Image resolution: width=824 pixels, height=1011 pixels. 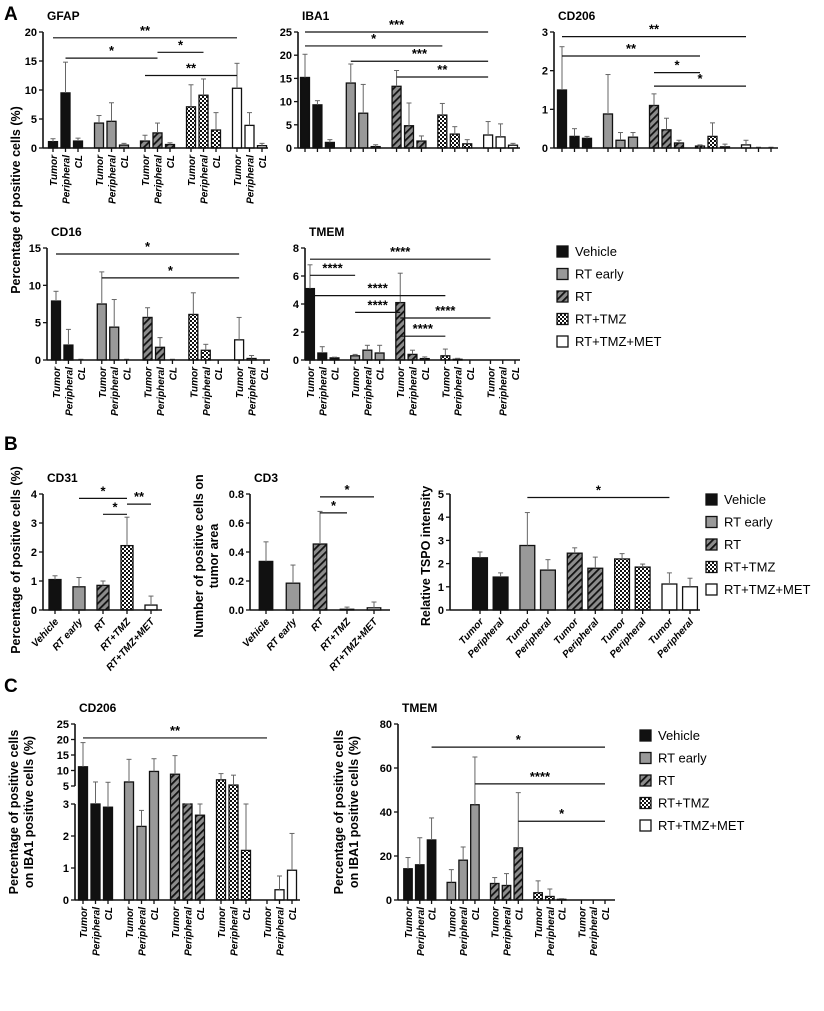 What do you see at coordinates (386, 813) in the screenshot?
I see `y-tick-label: 40` at bounding box center [386, 813].